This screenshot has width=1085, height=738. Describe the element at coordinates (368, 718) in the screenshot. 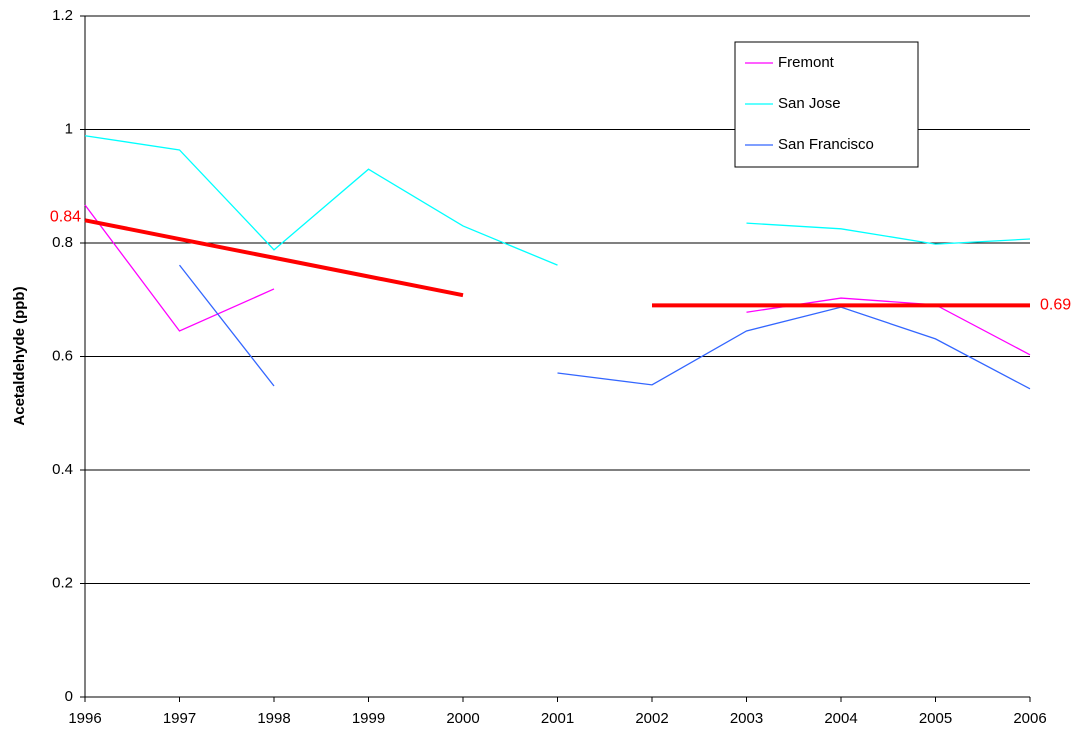

I see `x-tick-label: 1999` at that location.